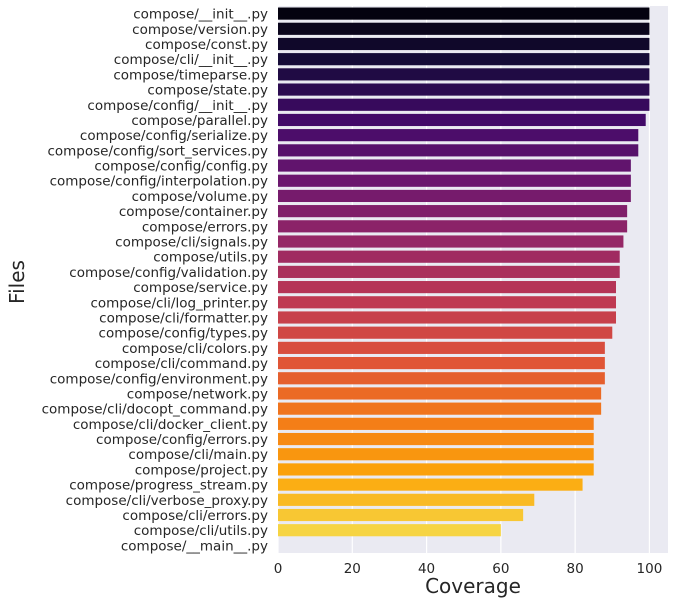 This screenshot has width=675, height=604. What do you see at coordinates (193, 212) in the screenshot?
I see `y-tick-label: compose/container.py` at bounding box center [193, 212].